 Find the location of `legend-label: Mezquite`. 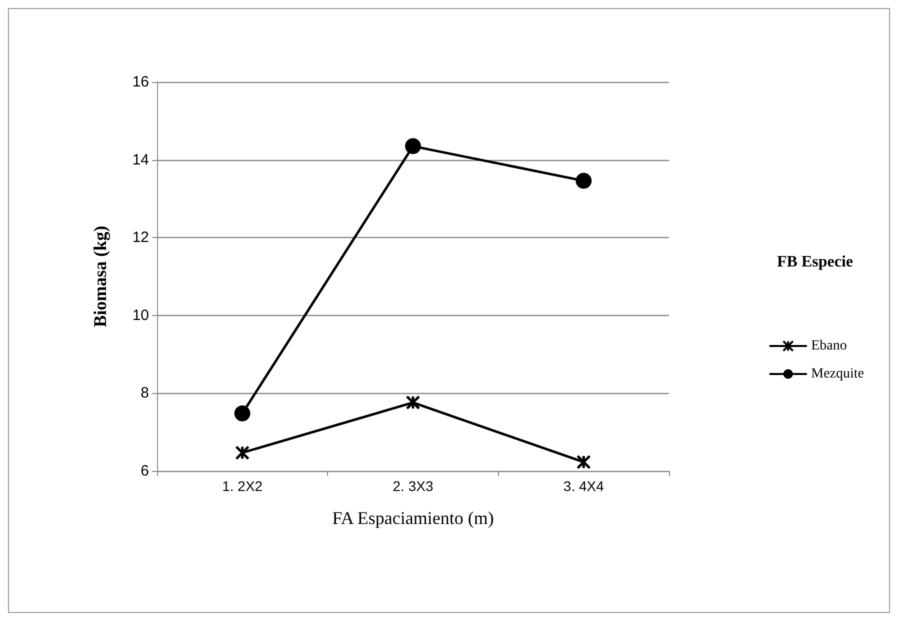

legend-label: Mezquite is located at coordinates (837, 374).